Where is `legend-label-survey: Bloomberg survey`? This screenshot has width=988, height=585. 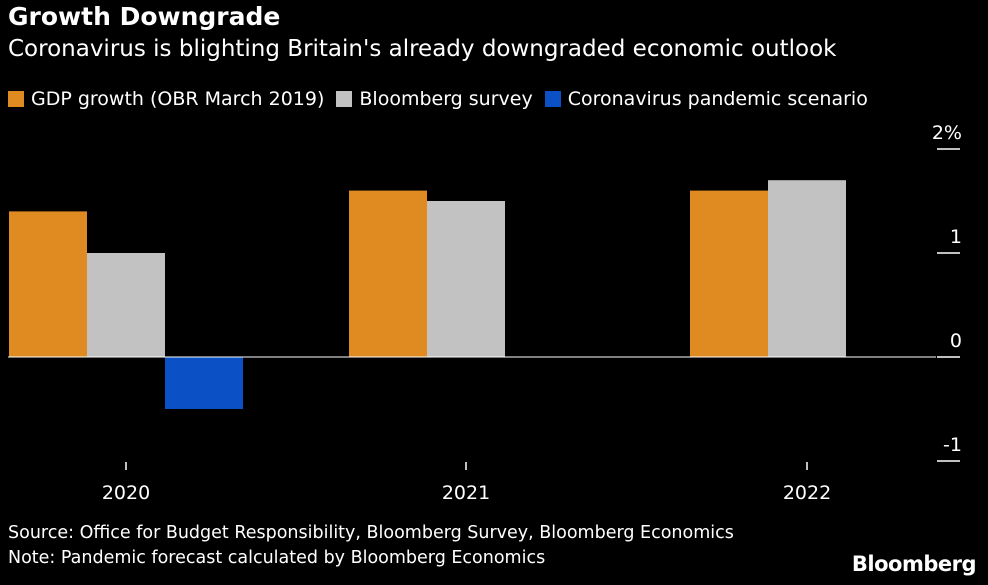 legend-label-survey: Bloomberg survey is located at coordinates (446, 99).